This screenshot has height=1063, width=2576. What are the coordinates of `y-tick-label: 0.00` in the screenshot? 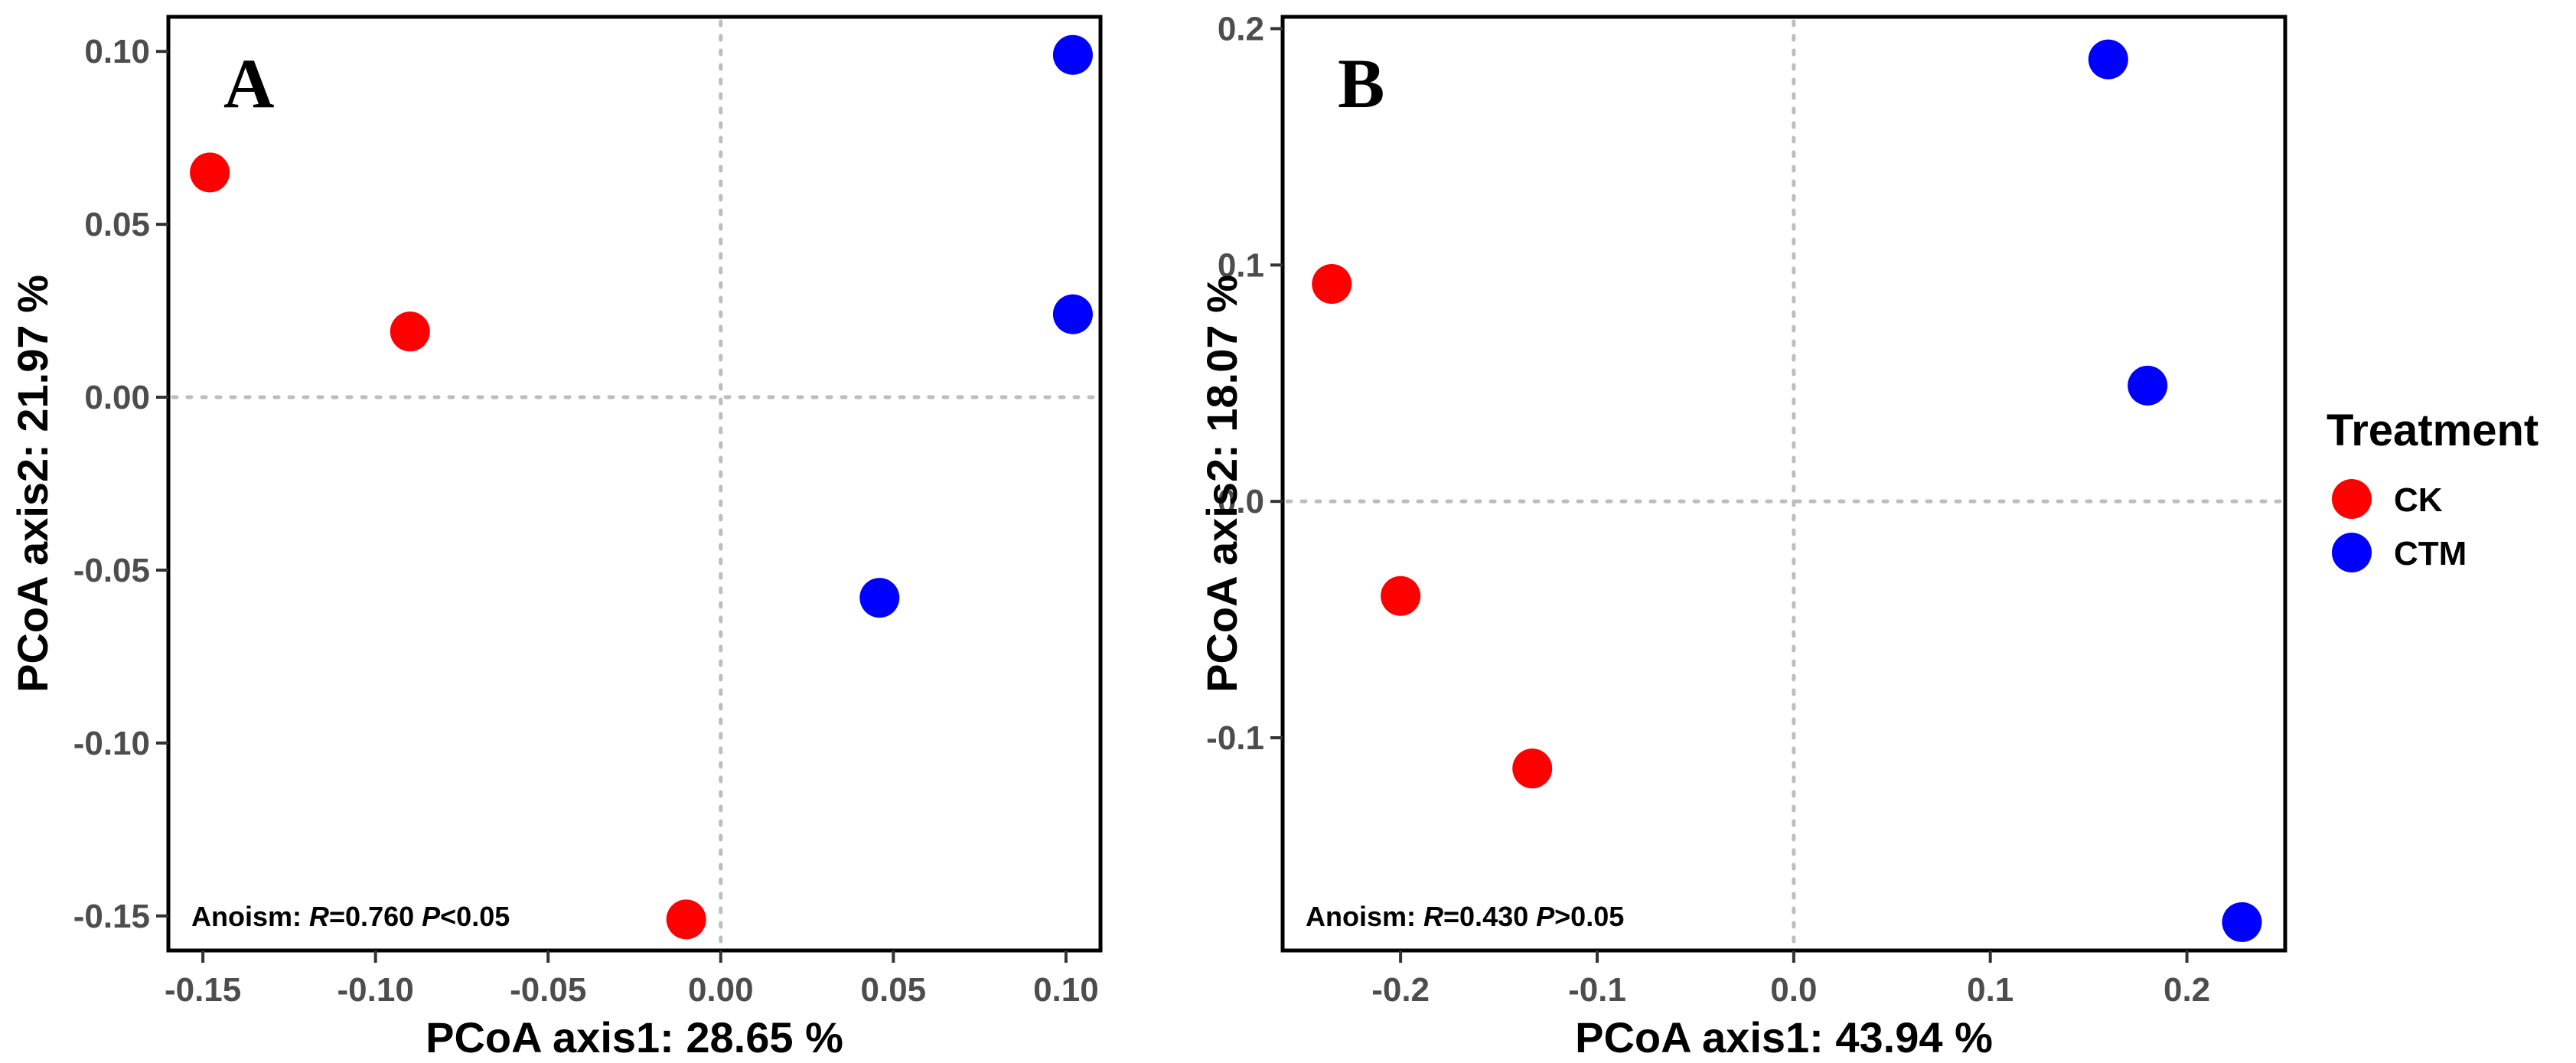 It's located at (117, 398).